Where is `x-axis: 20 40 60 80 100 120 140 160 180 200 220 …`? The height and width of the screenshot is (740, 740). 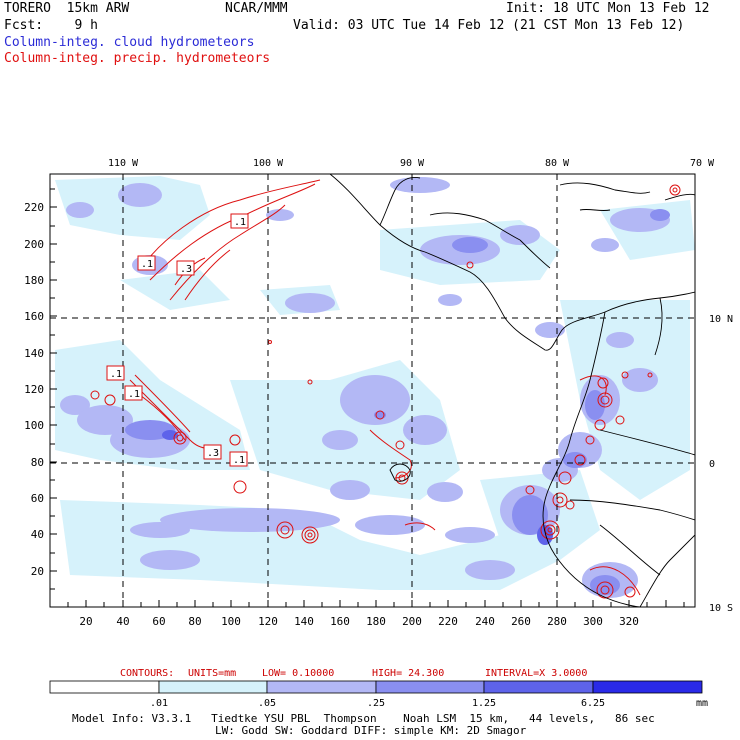
x-axis: 20 40 60 80 100 120 140 160 180 200 220 … is located at coordinates (376, 614).